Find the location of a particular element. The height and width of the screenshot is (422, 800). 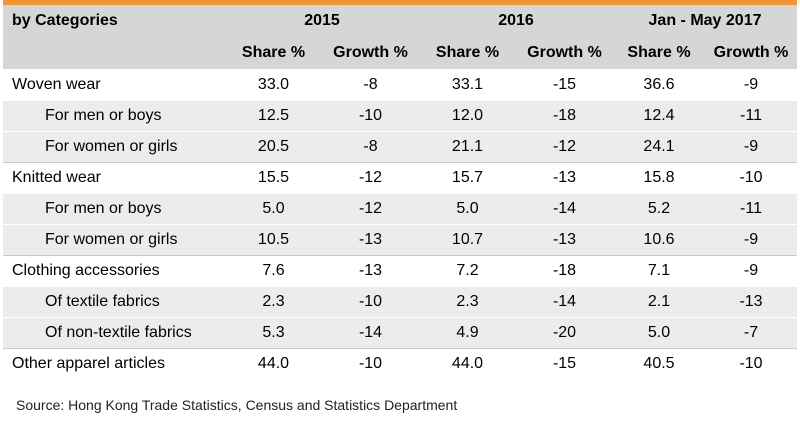

share-cell: 15.8 is located at coordinates (659, 178).